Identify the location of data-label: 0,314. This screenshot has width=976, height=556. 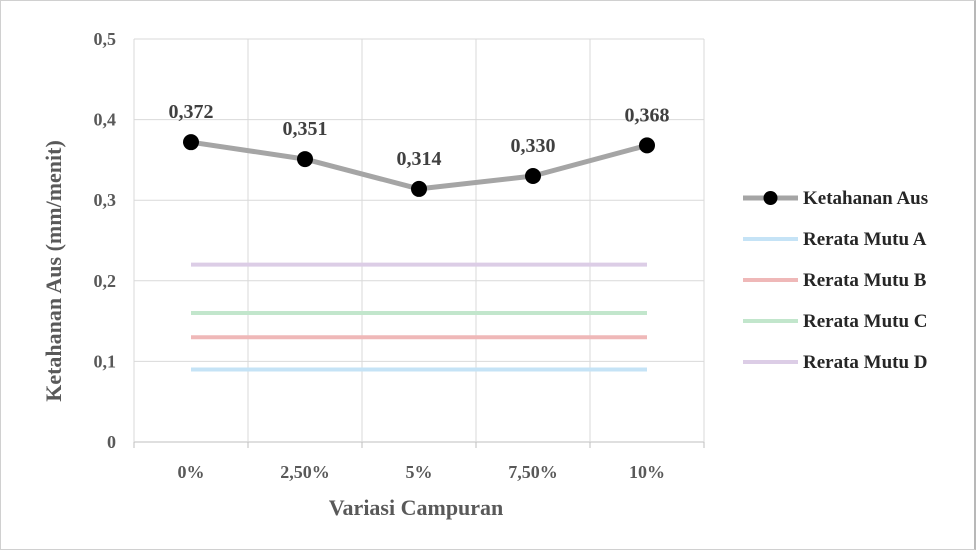
(419, 159).